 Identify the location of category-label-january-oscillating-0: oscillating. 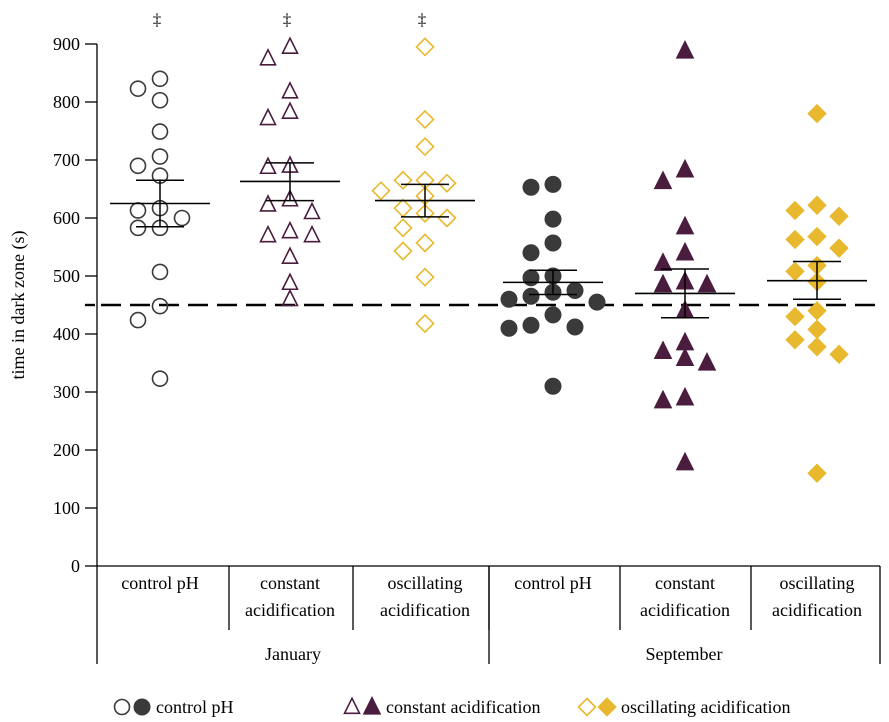
(425, 583).